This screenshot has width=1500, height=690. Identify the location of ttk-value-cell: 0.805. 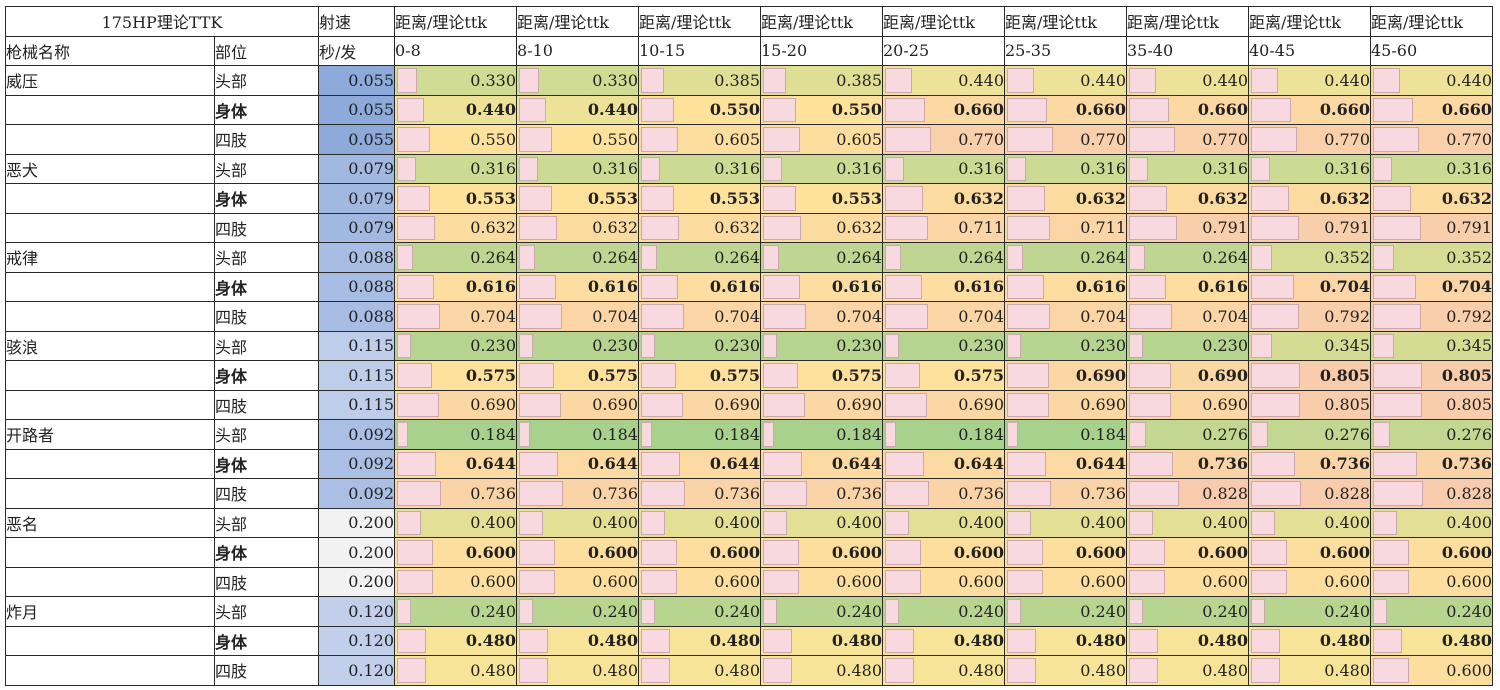
(1431, 375).